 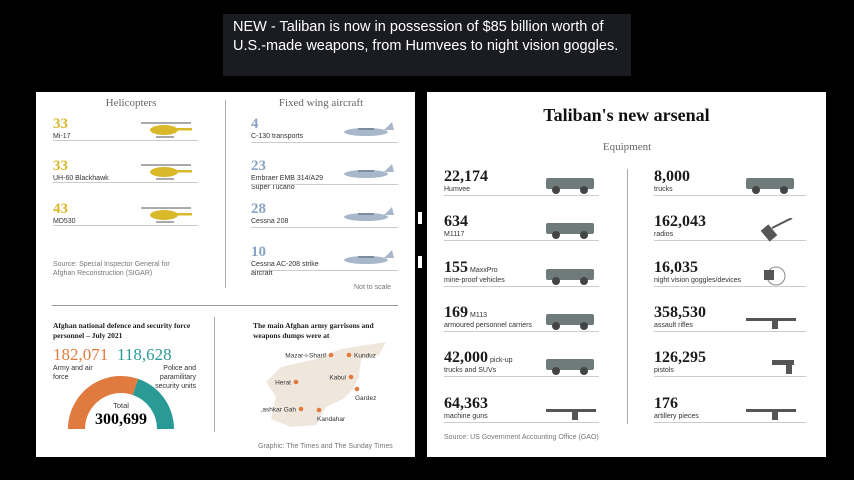 What do you see at coordinates (466, 416) in the screenshot?
I see `equipment-item-label: machine guns` at bounding box center [466, 416].